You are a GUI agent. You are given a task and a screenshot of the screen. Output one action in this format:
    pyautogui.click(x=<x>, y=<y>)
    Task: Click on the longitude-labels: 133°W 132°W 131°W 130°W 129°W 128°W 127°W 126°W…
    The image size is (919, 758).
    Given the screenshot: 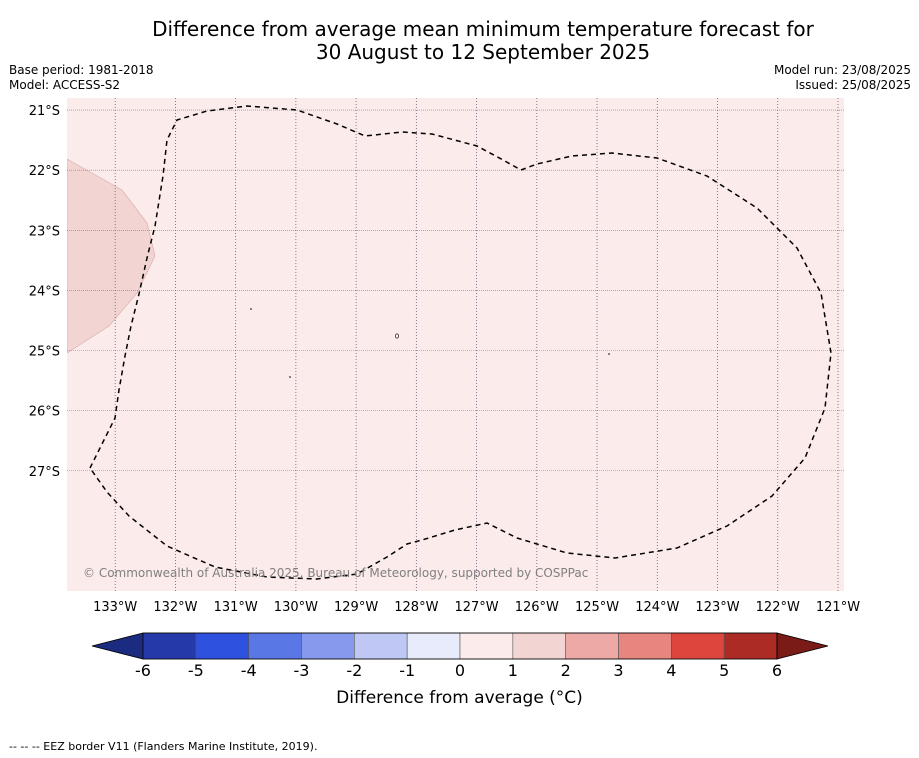 What is the action you would take?
    pyautogui.click(x=476, y=607)
    